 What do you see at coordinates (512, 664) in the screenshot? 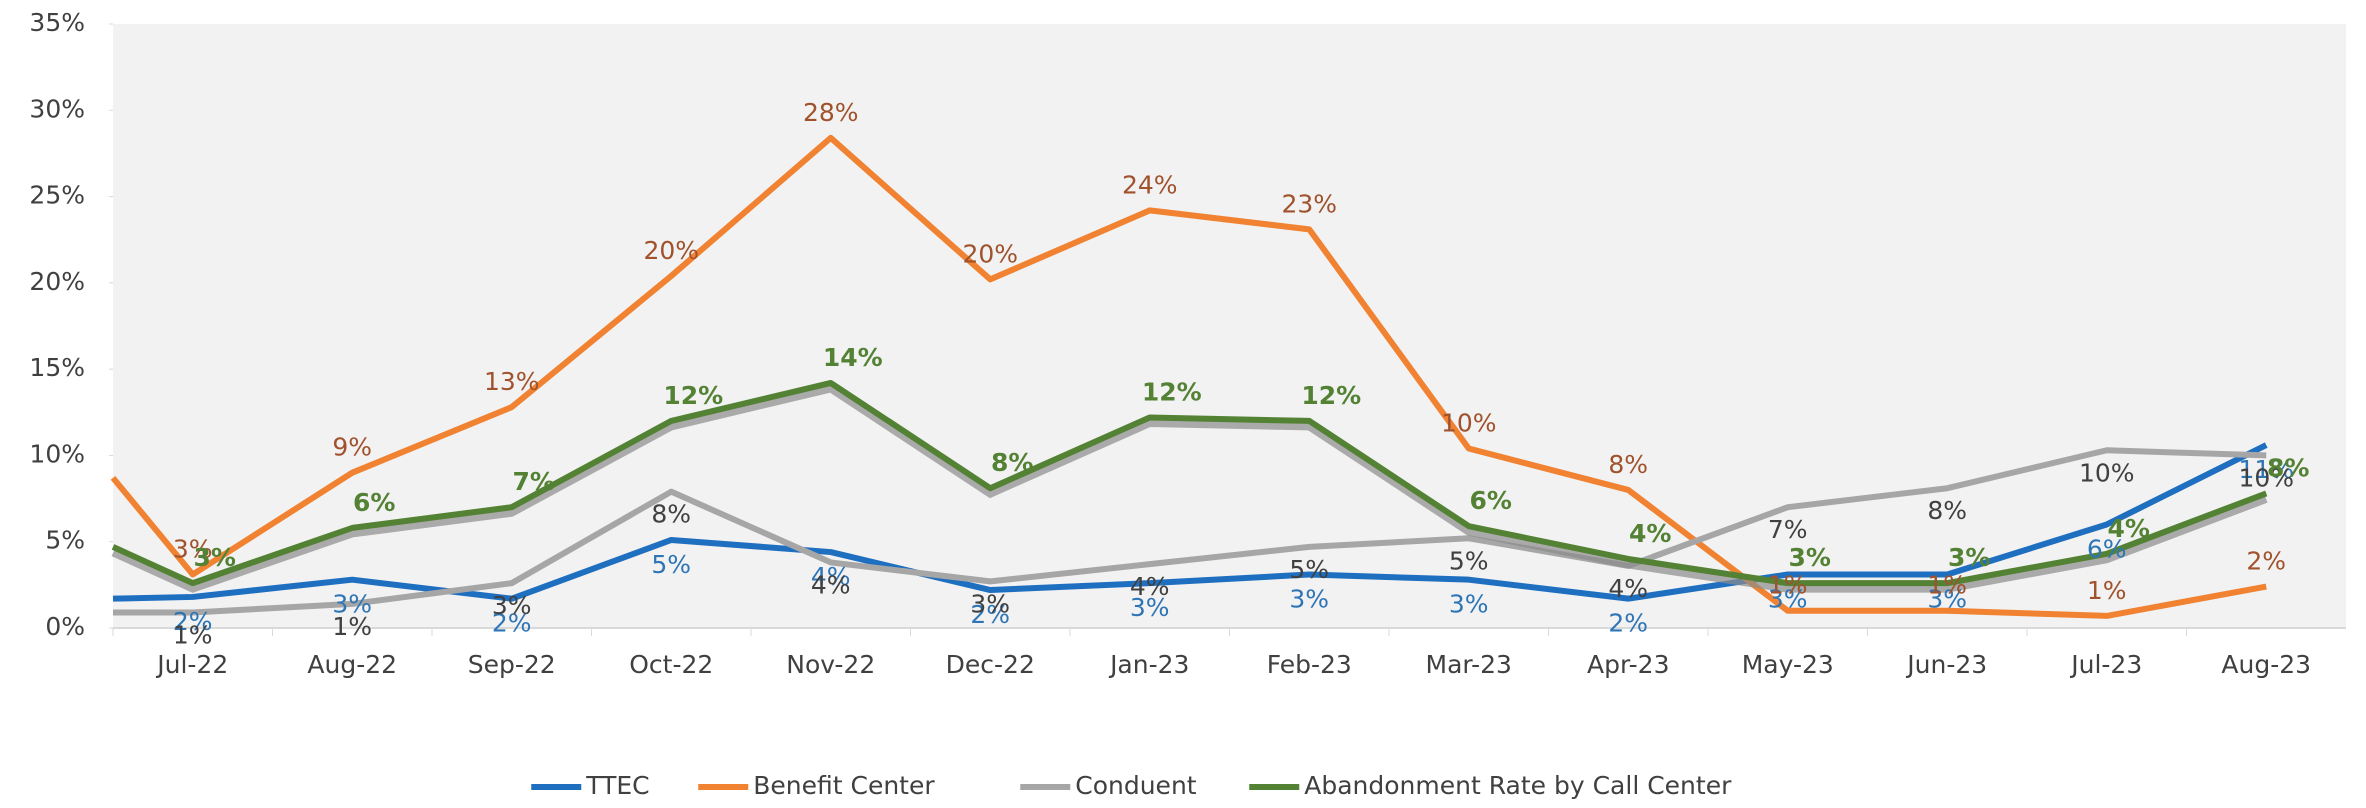
I see `x-tick-label: Sep-22` at bounding box center [512, 664].